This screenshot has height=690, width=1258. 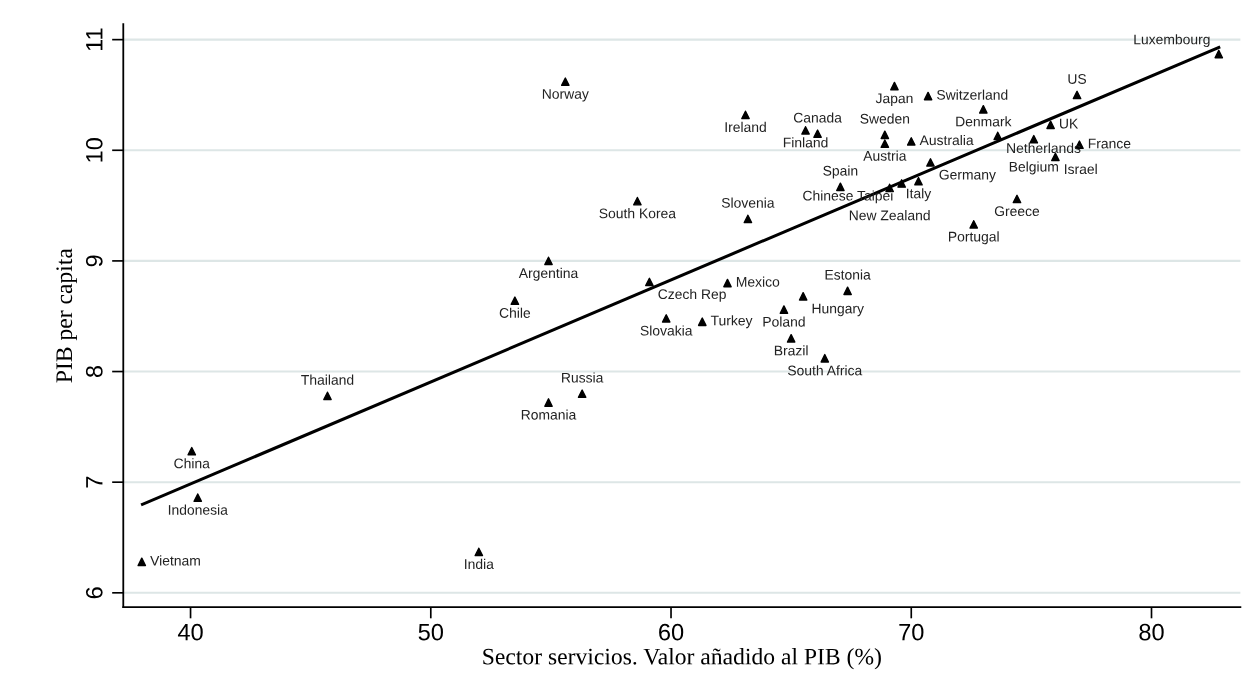 What do you see at coordinates (967, 176) in the screenshot?
I see `annotation: Germany` at bounding box center [967, 176].